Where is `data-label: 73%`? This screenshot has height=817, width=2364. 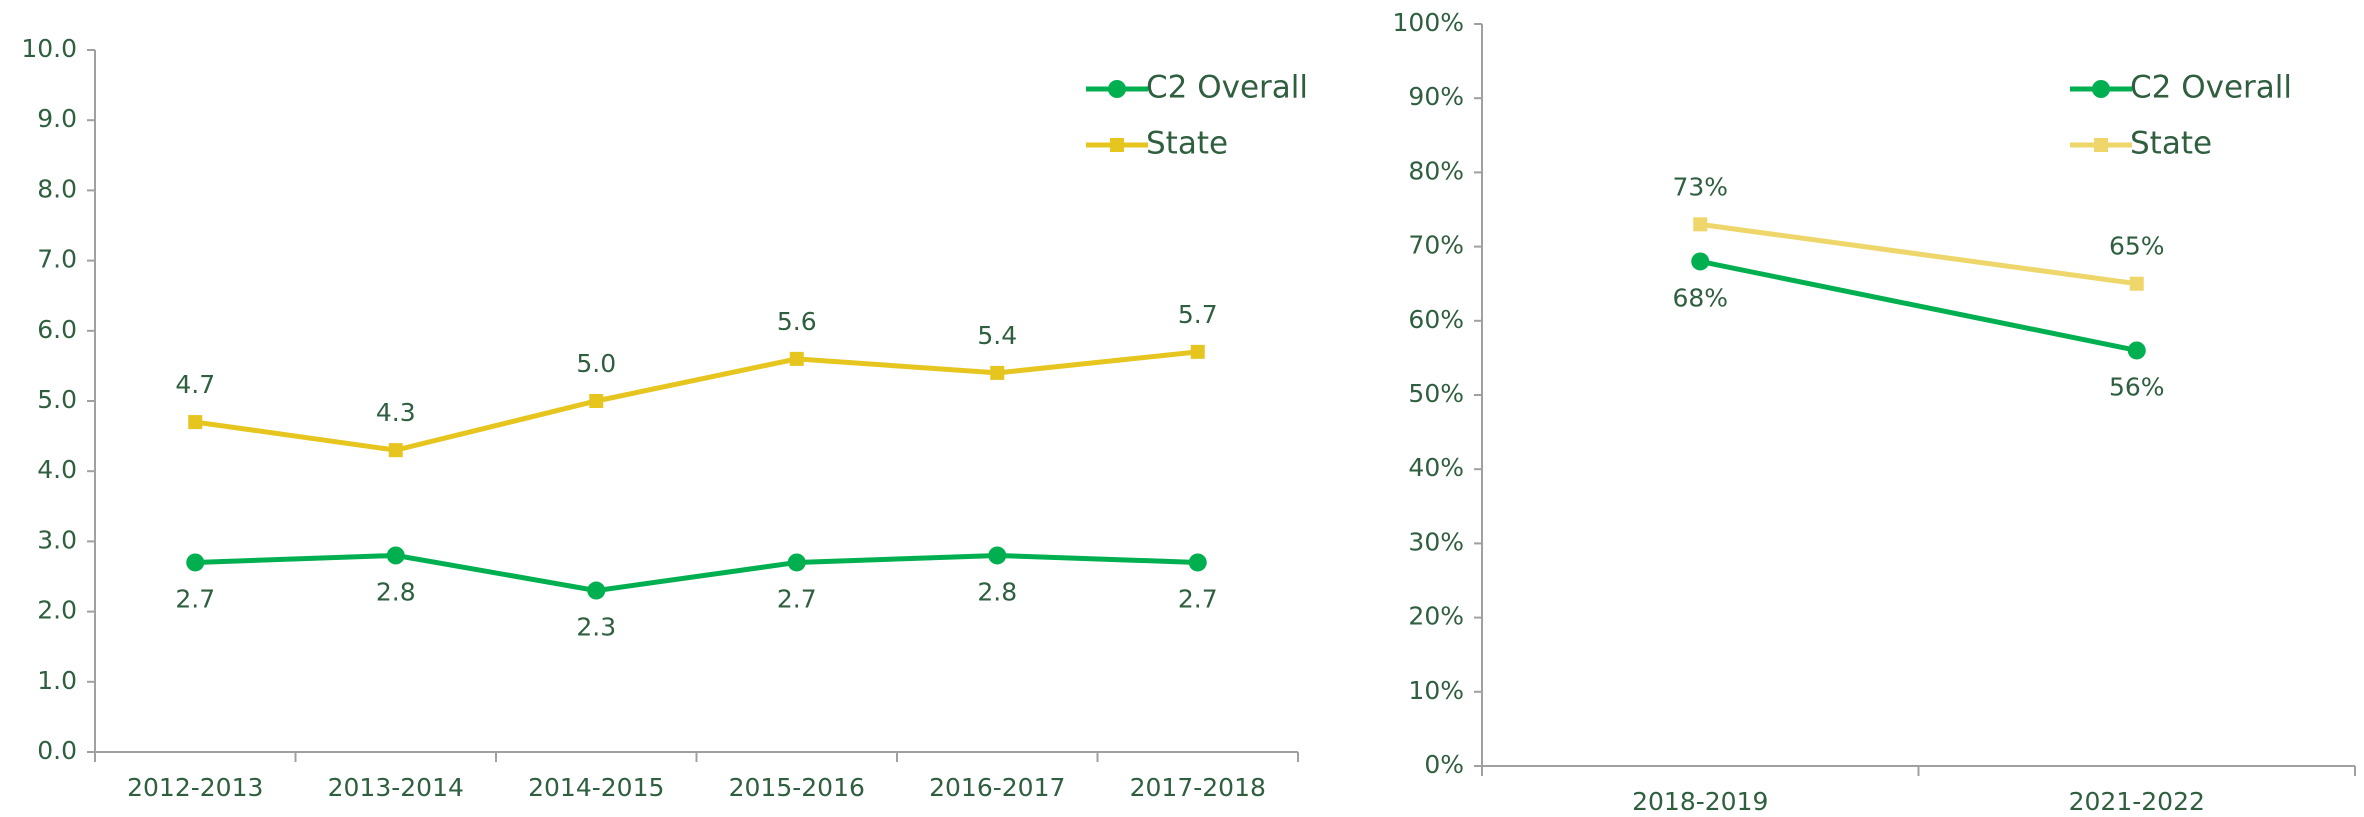 data-label: 73% is located at coordinates (1700, 186).